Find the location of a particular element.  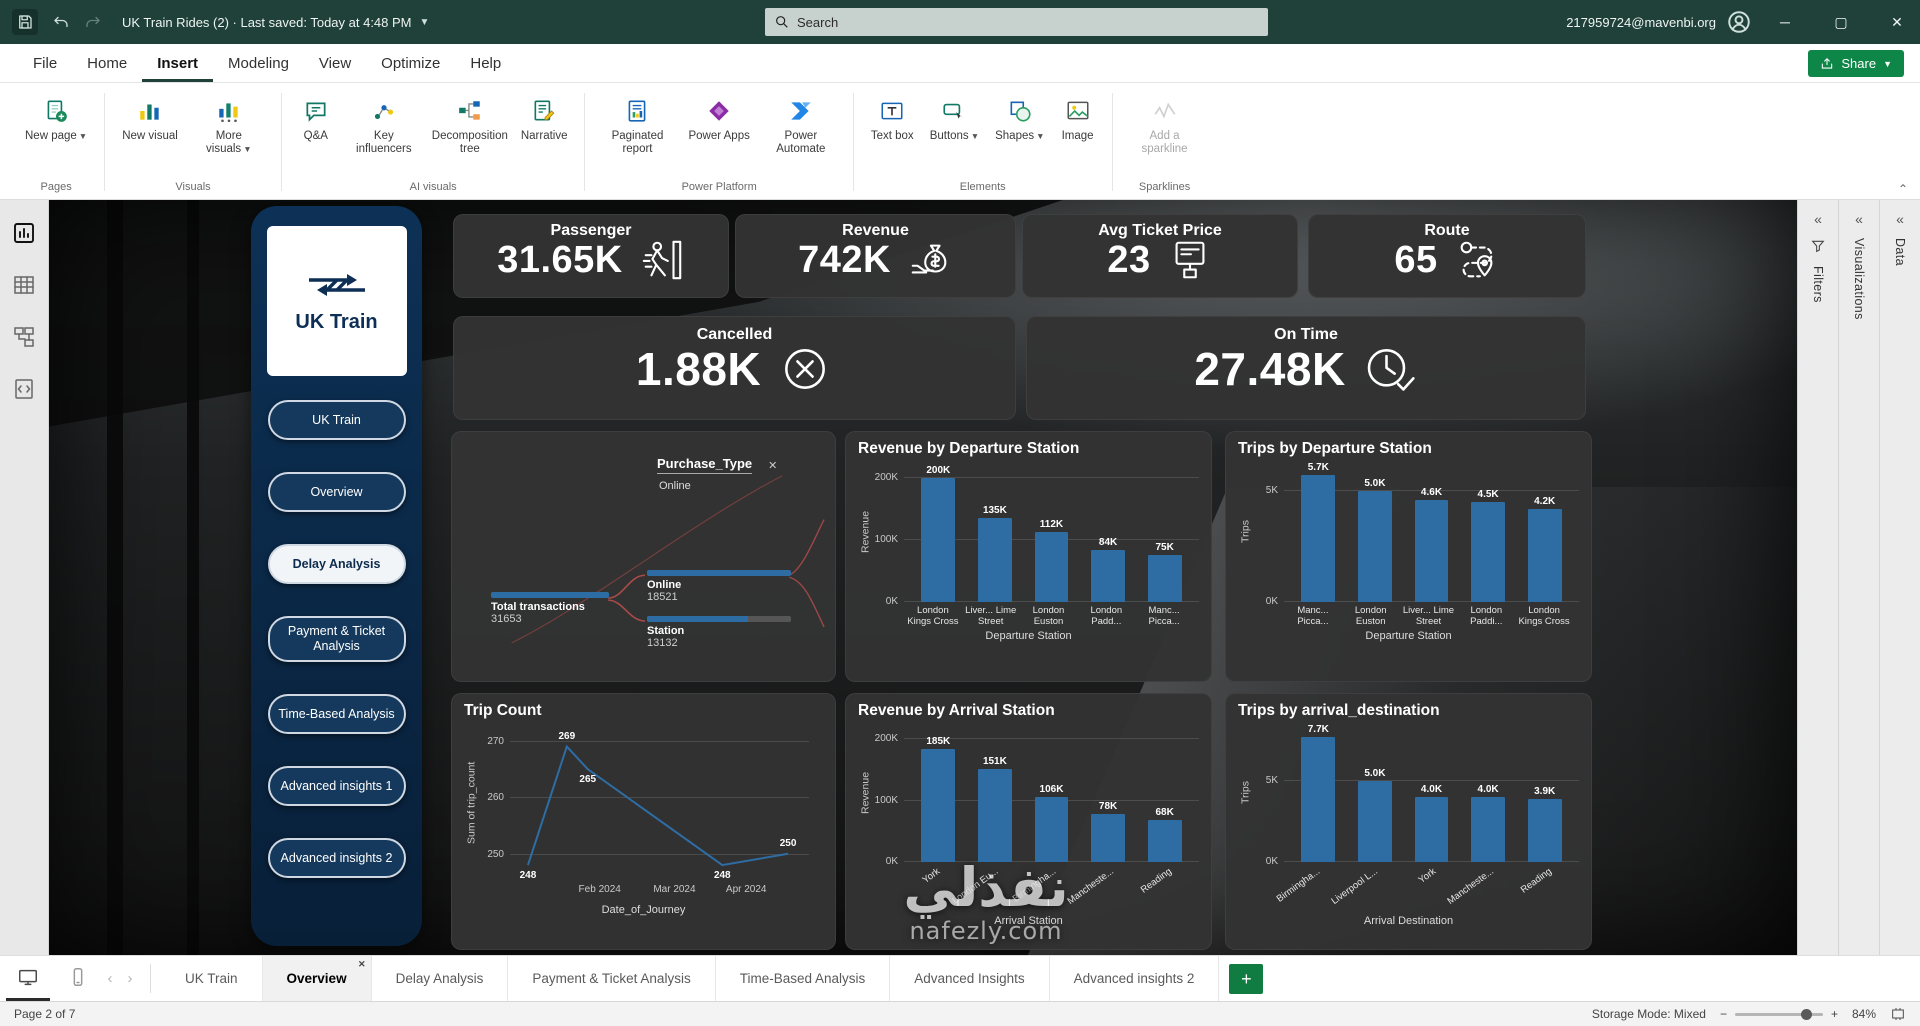

menu-modeling: Modeling is located at coordinates (258, 63).